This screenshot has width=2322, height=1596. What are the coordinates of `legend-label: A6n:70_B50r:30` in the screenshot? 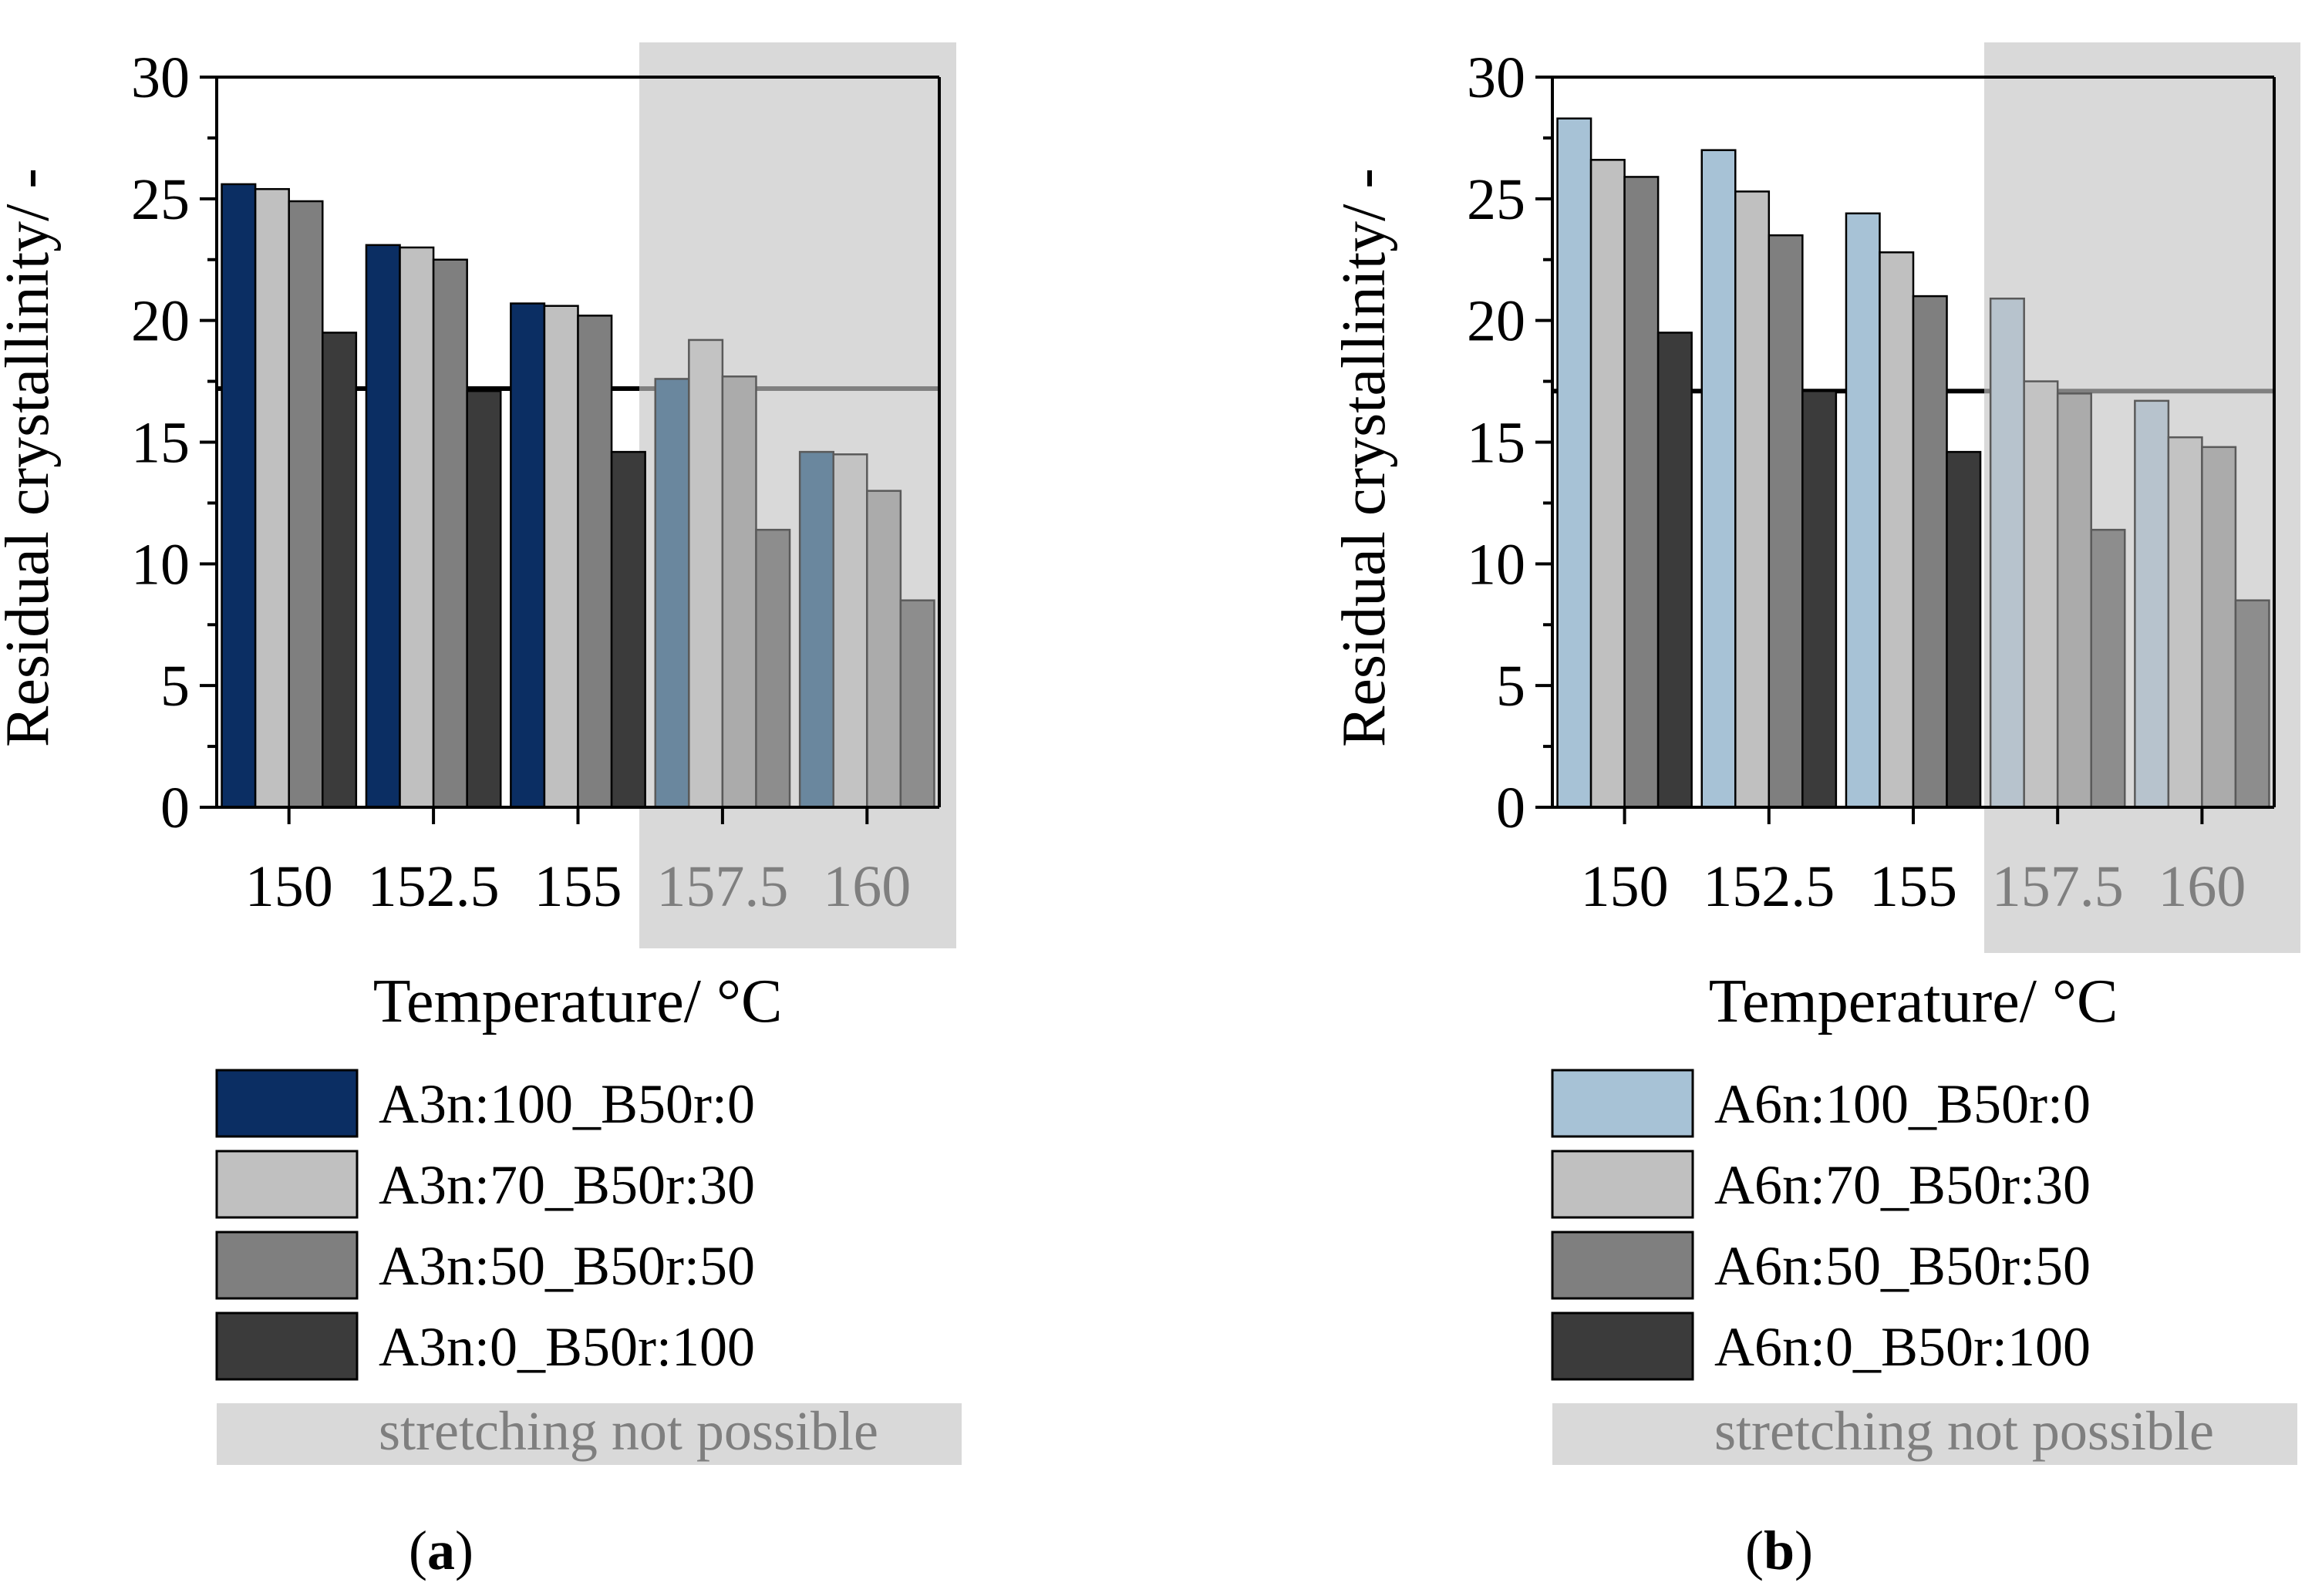 It's located at (1902, 1185).